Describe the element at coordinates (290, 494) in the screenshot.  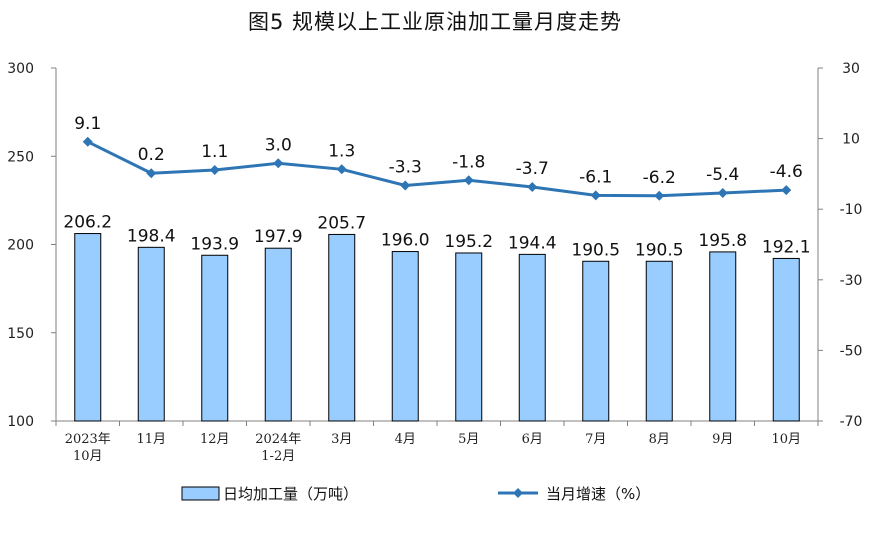
I see `legend-bar-label: 日均加工量（万吨）` at that location.